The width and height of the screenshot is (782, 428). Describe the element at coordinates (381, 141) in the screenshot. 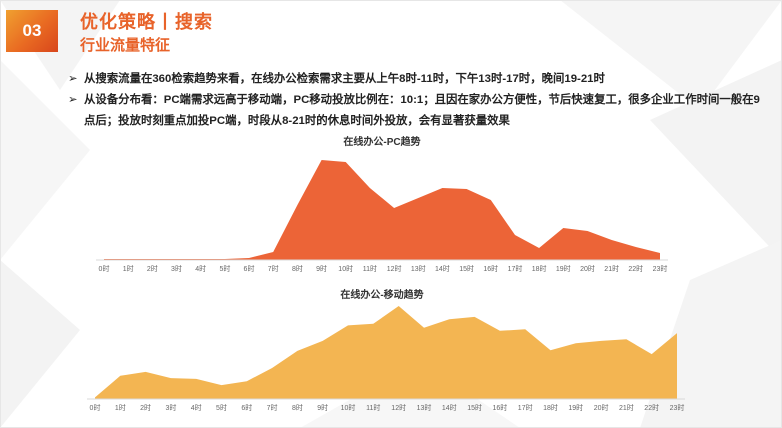

I see `chart-title: 在线办公-PC趋势` at that location.